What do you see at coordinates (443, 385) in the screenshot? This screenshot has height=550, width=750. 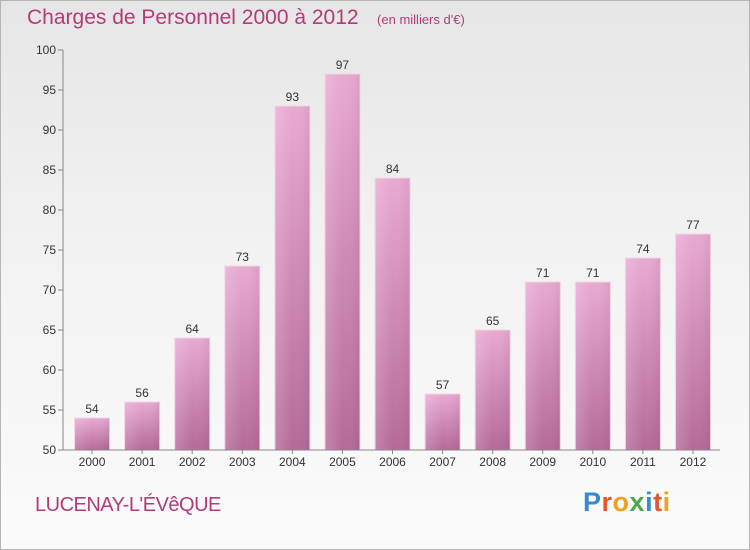 I see `data-label-2007: 57` at bounding box center [443, 385].